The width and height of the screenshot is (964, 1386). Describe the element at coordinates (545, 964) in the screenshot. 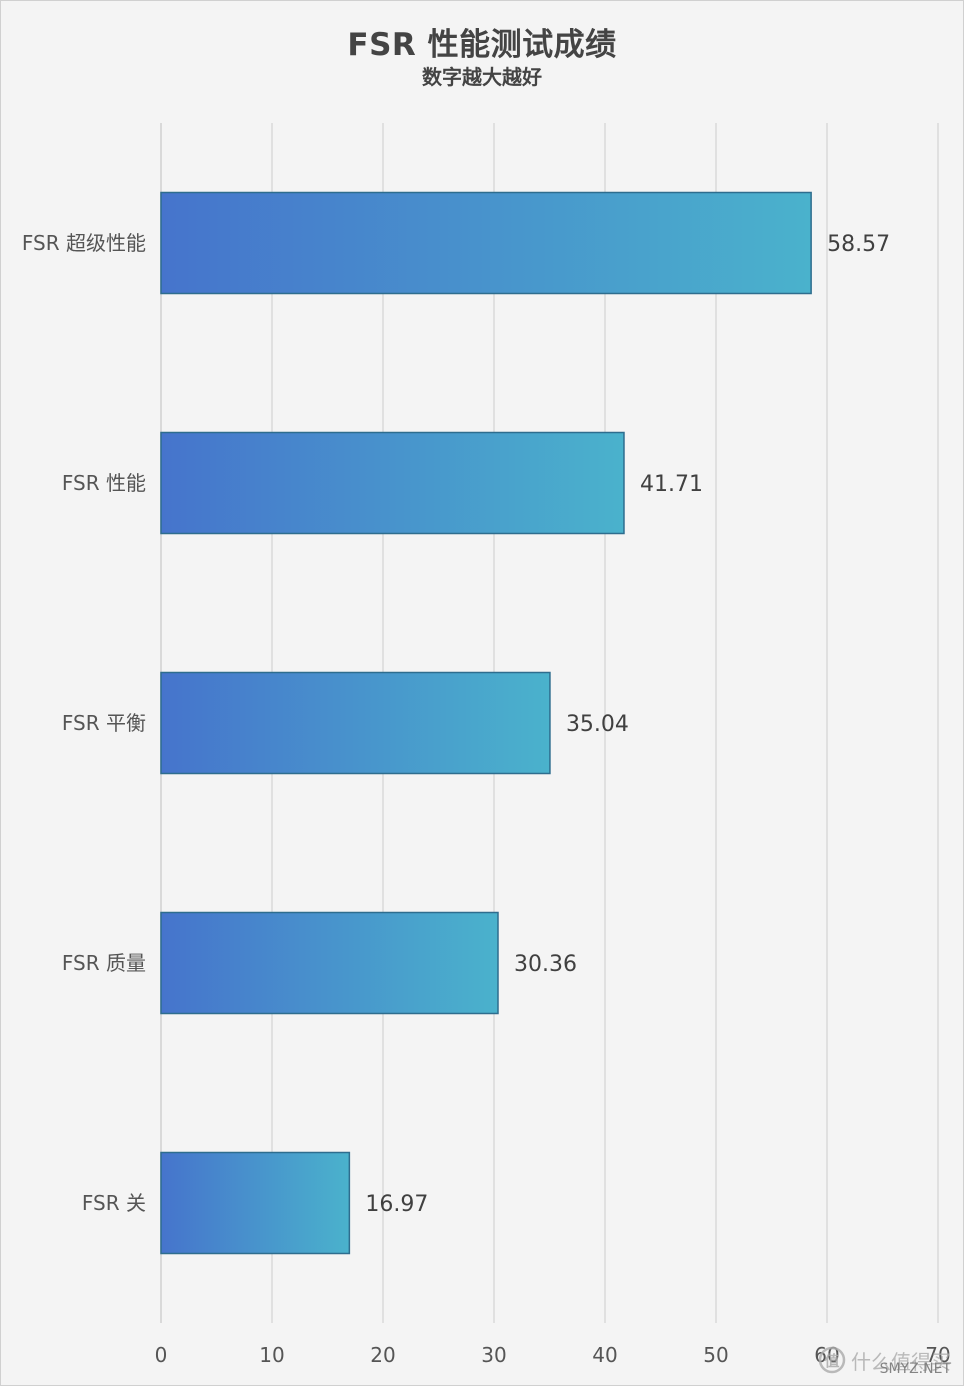

I see `data-label: 30.36` at that location.